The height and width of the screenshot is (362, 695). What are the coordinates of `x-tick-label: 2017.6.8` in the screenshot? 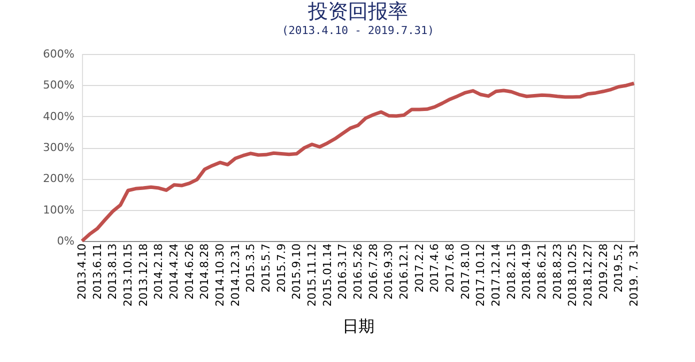 It's located at (450, 268).